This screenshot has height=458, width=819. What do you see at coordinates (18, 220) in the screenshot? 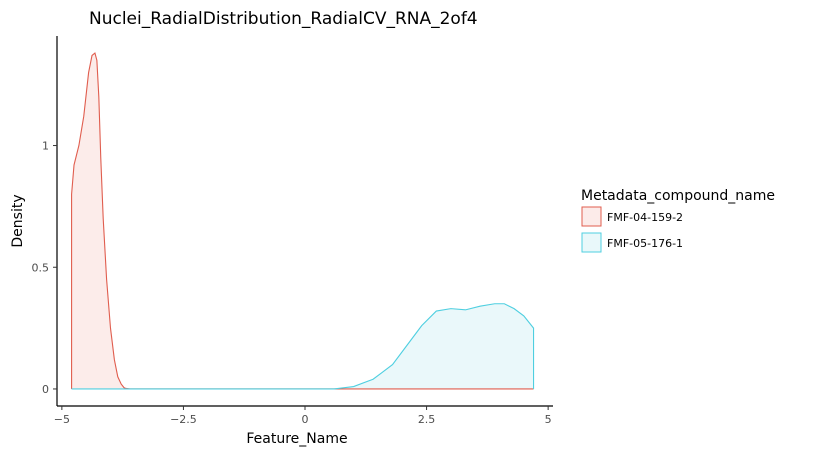
I see `y-axis-title: Density` at bounding box center [18, 220].